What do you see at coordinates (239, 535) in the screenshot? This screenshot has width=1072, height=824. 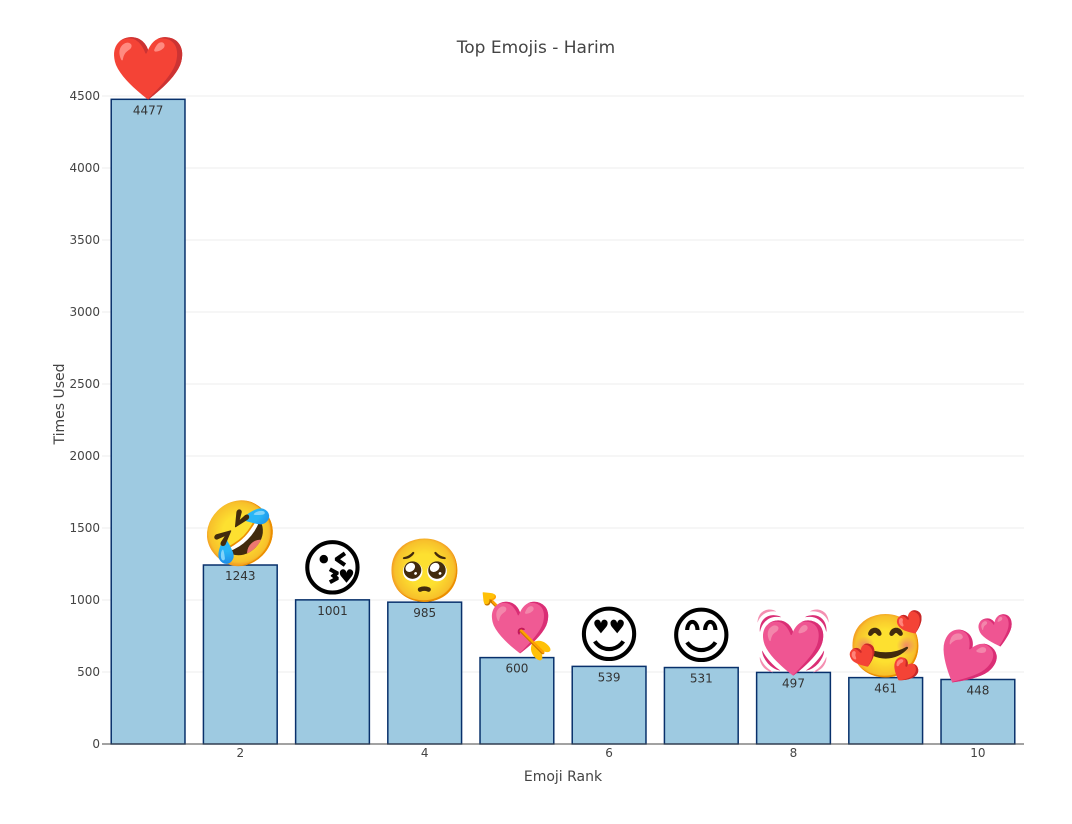 I see `emoji-marker-rank-2: 🤣` at bounding box center [239, 535].